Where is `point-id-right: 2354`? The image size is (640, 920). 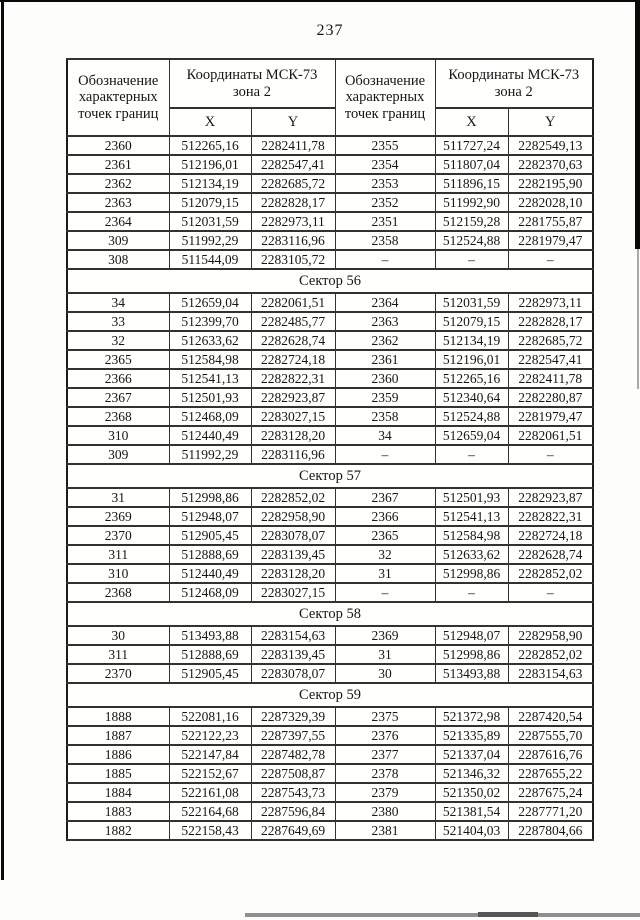 point-id-right: 2354 is located at coordinates (385, 164).